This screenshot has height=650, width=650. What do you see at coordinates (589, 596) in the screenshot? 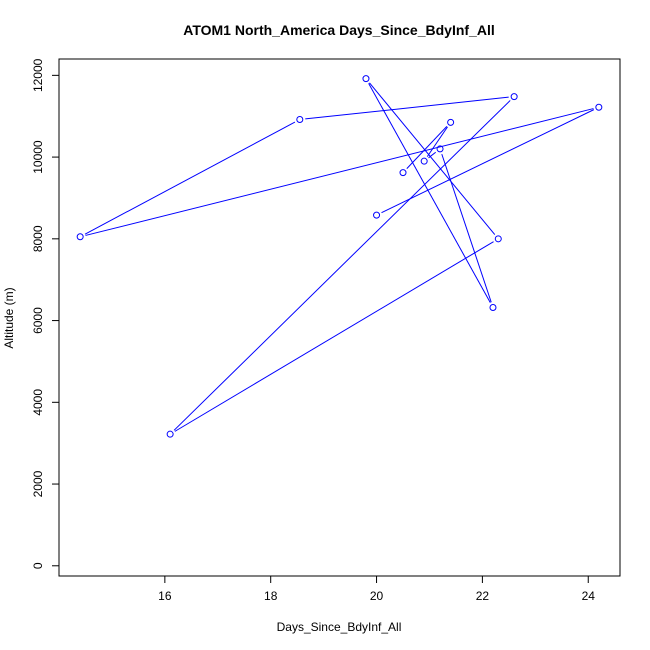
I see `x-tick-label: 24` at bounding box center [589, 596].